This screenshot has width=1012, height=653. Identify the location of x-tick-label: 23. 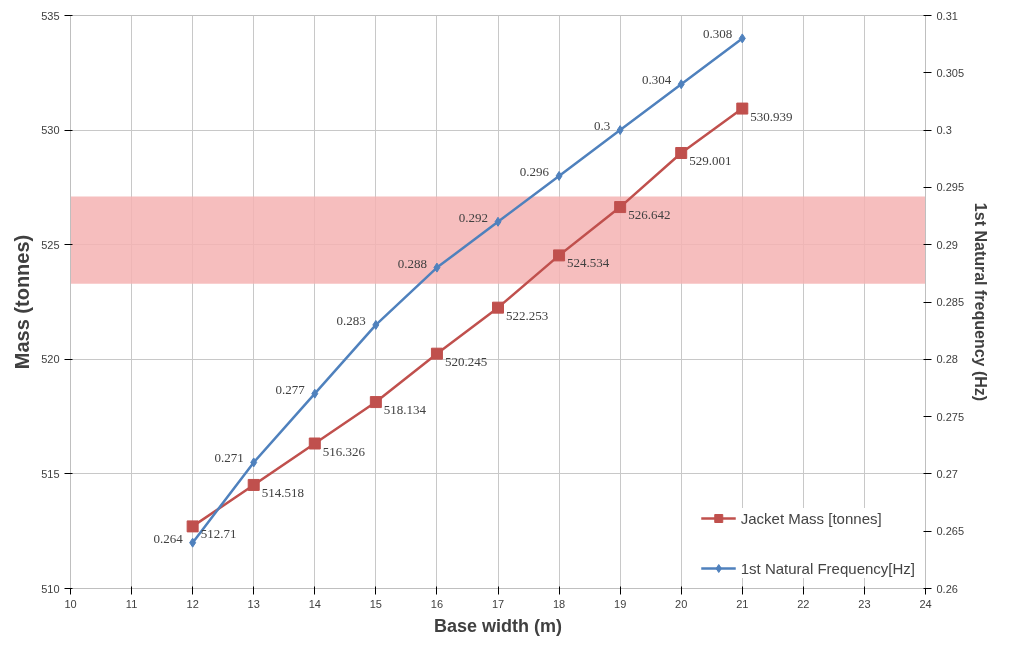
(864, 603).